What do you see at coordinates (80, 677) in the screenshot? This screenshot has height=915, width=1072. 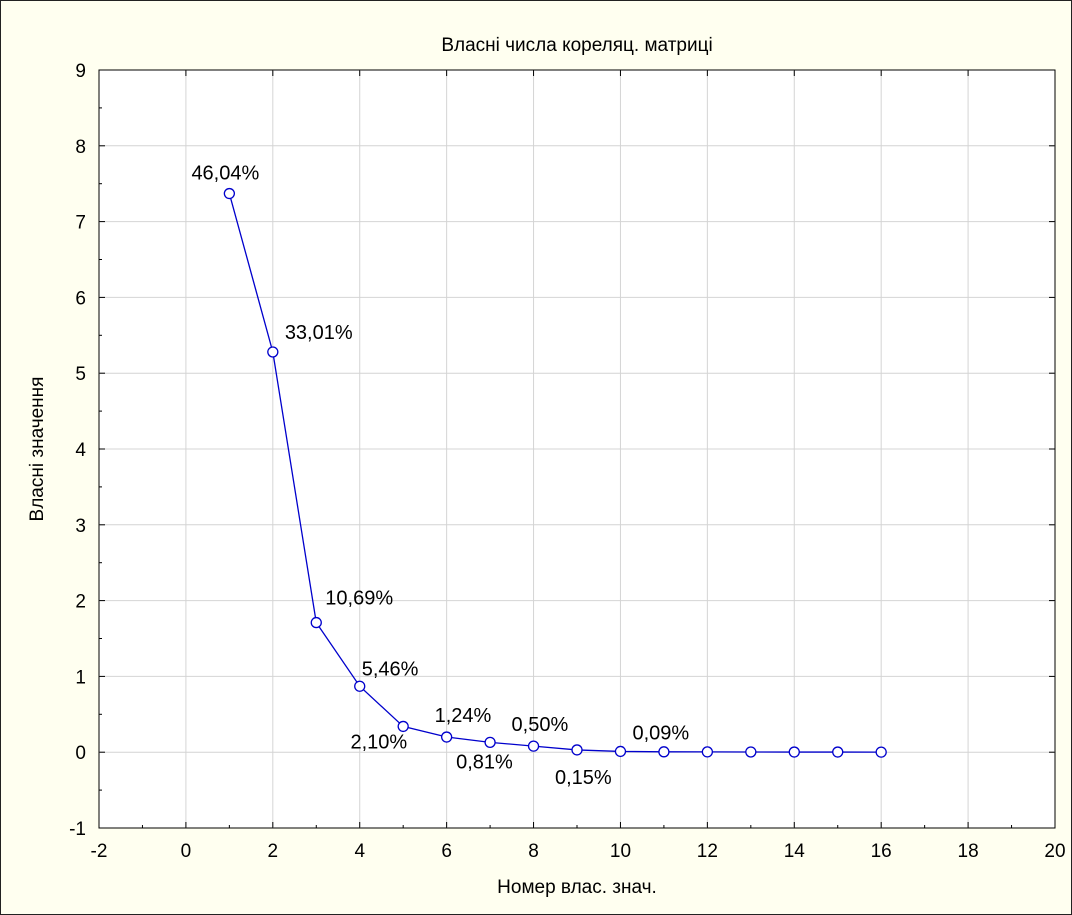 I see `y-tick-label: 1` at bounding box center [80, 677].